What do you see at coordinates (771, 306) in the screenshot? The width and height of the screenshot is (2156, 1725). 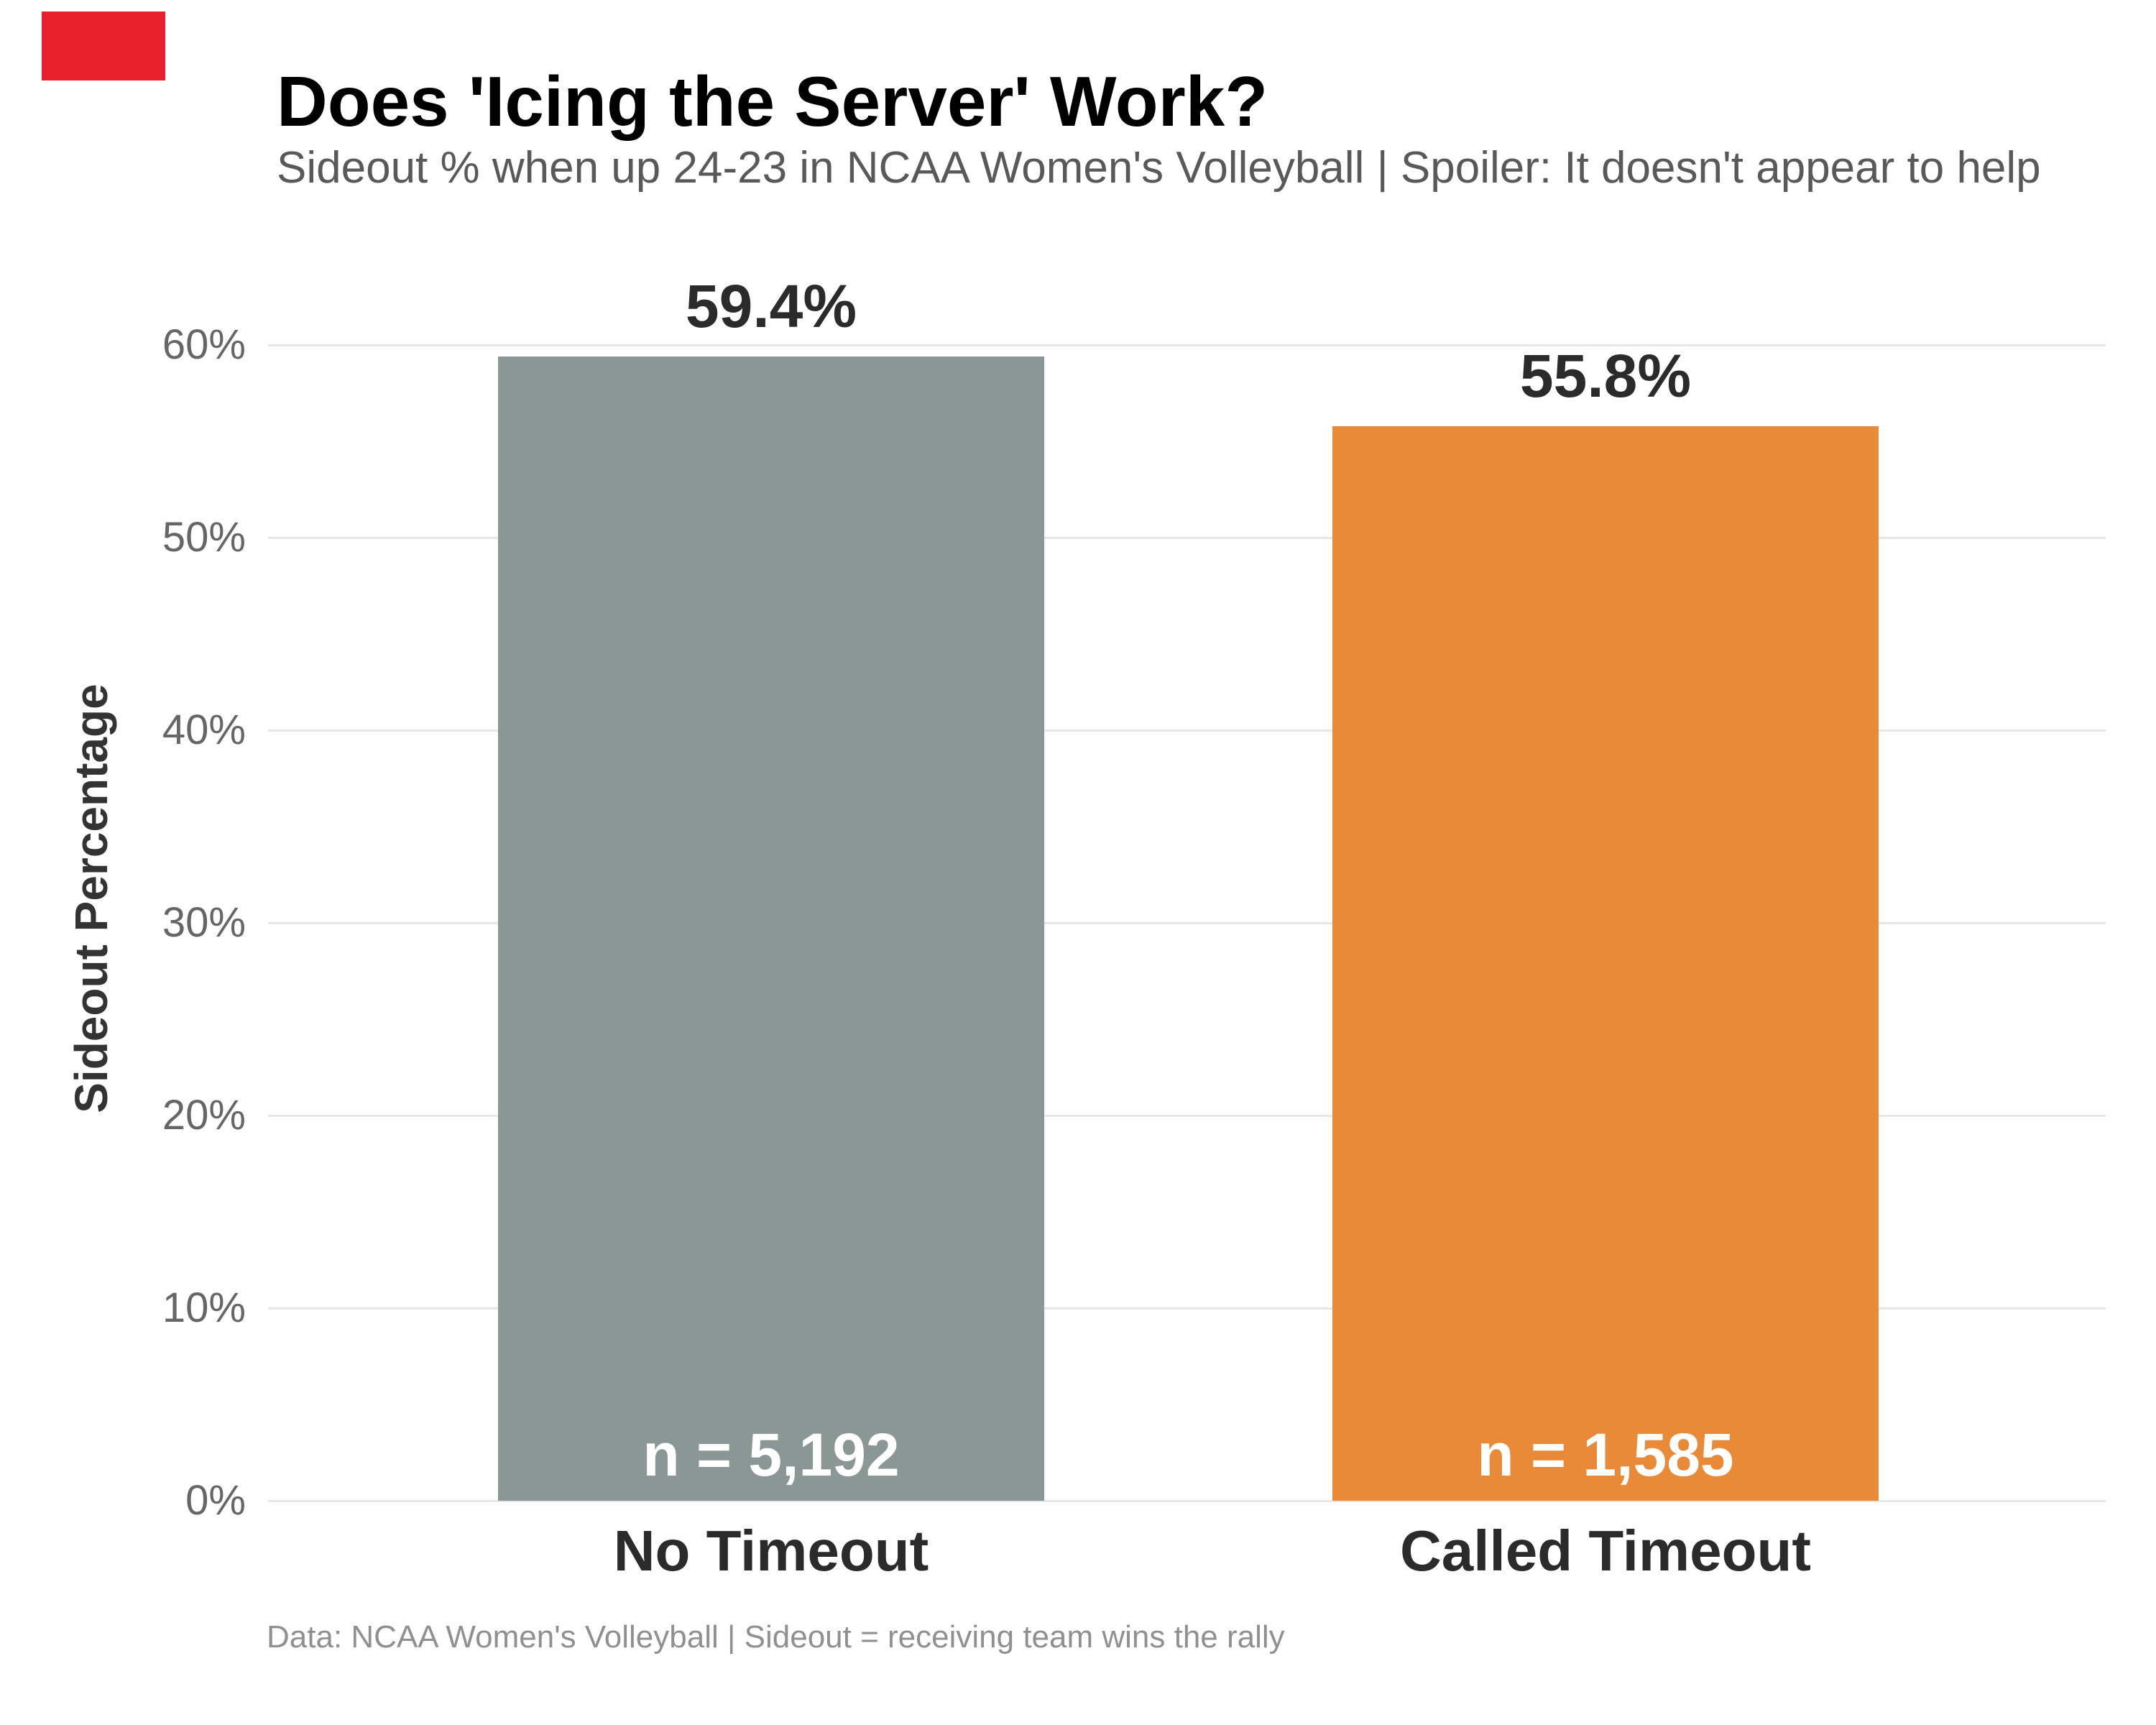 I see `value-label-no-timeout: 59.4%` at bounding box center [771, 306].